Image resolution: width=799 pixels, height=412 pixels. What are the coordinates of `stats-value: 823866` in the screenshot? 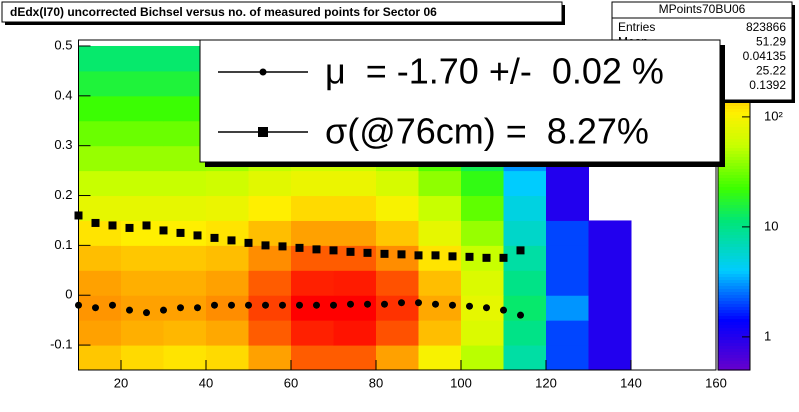 It's located at (766, 27).